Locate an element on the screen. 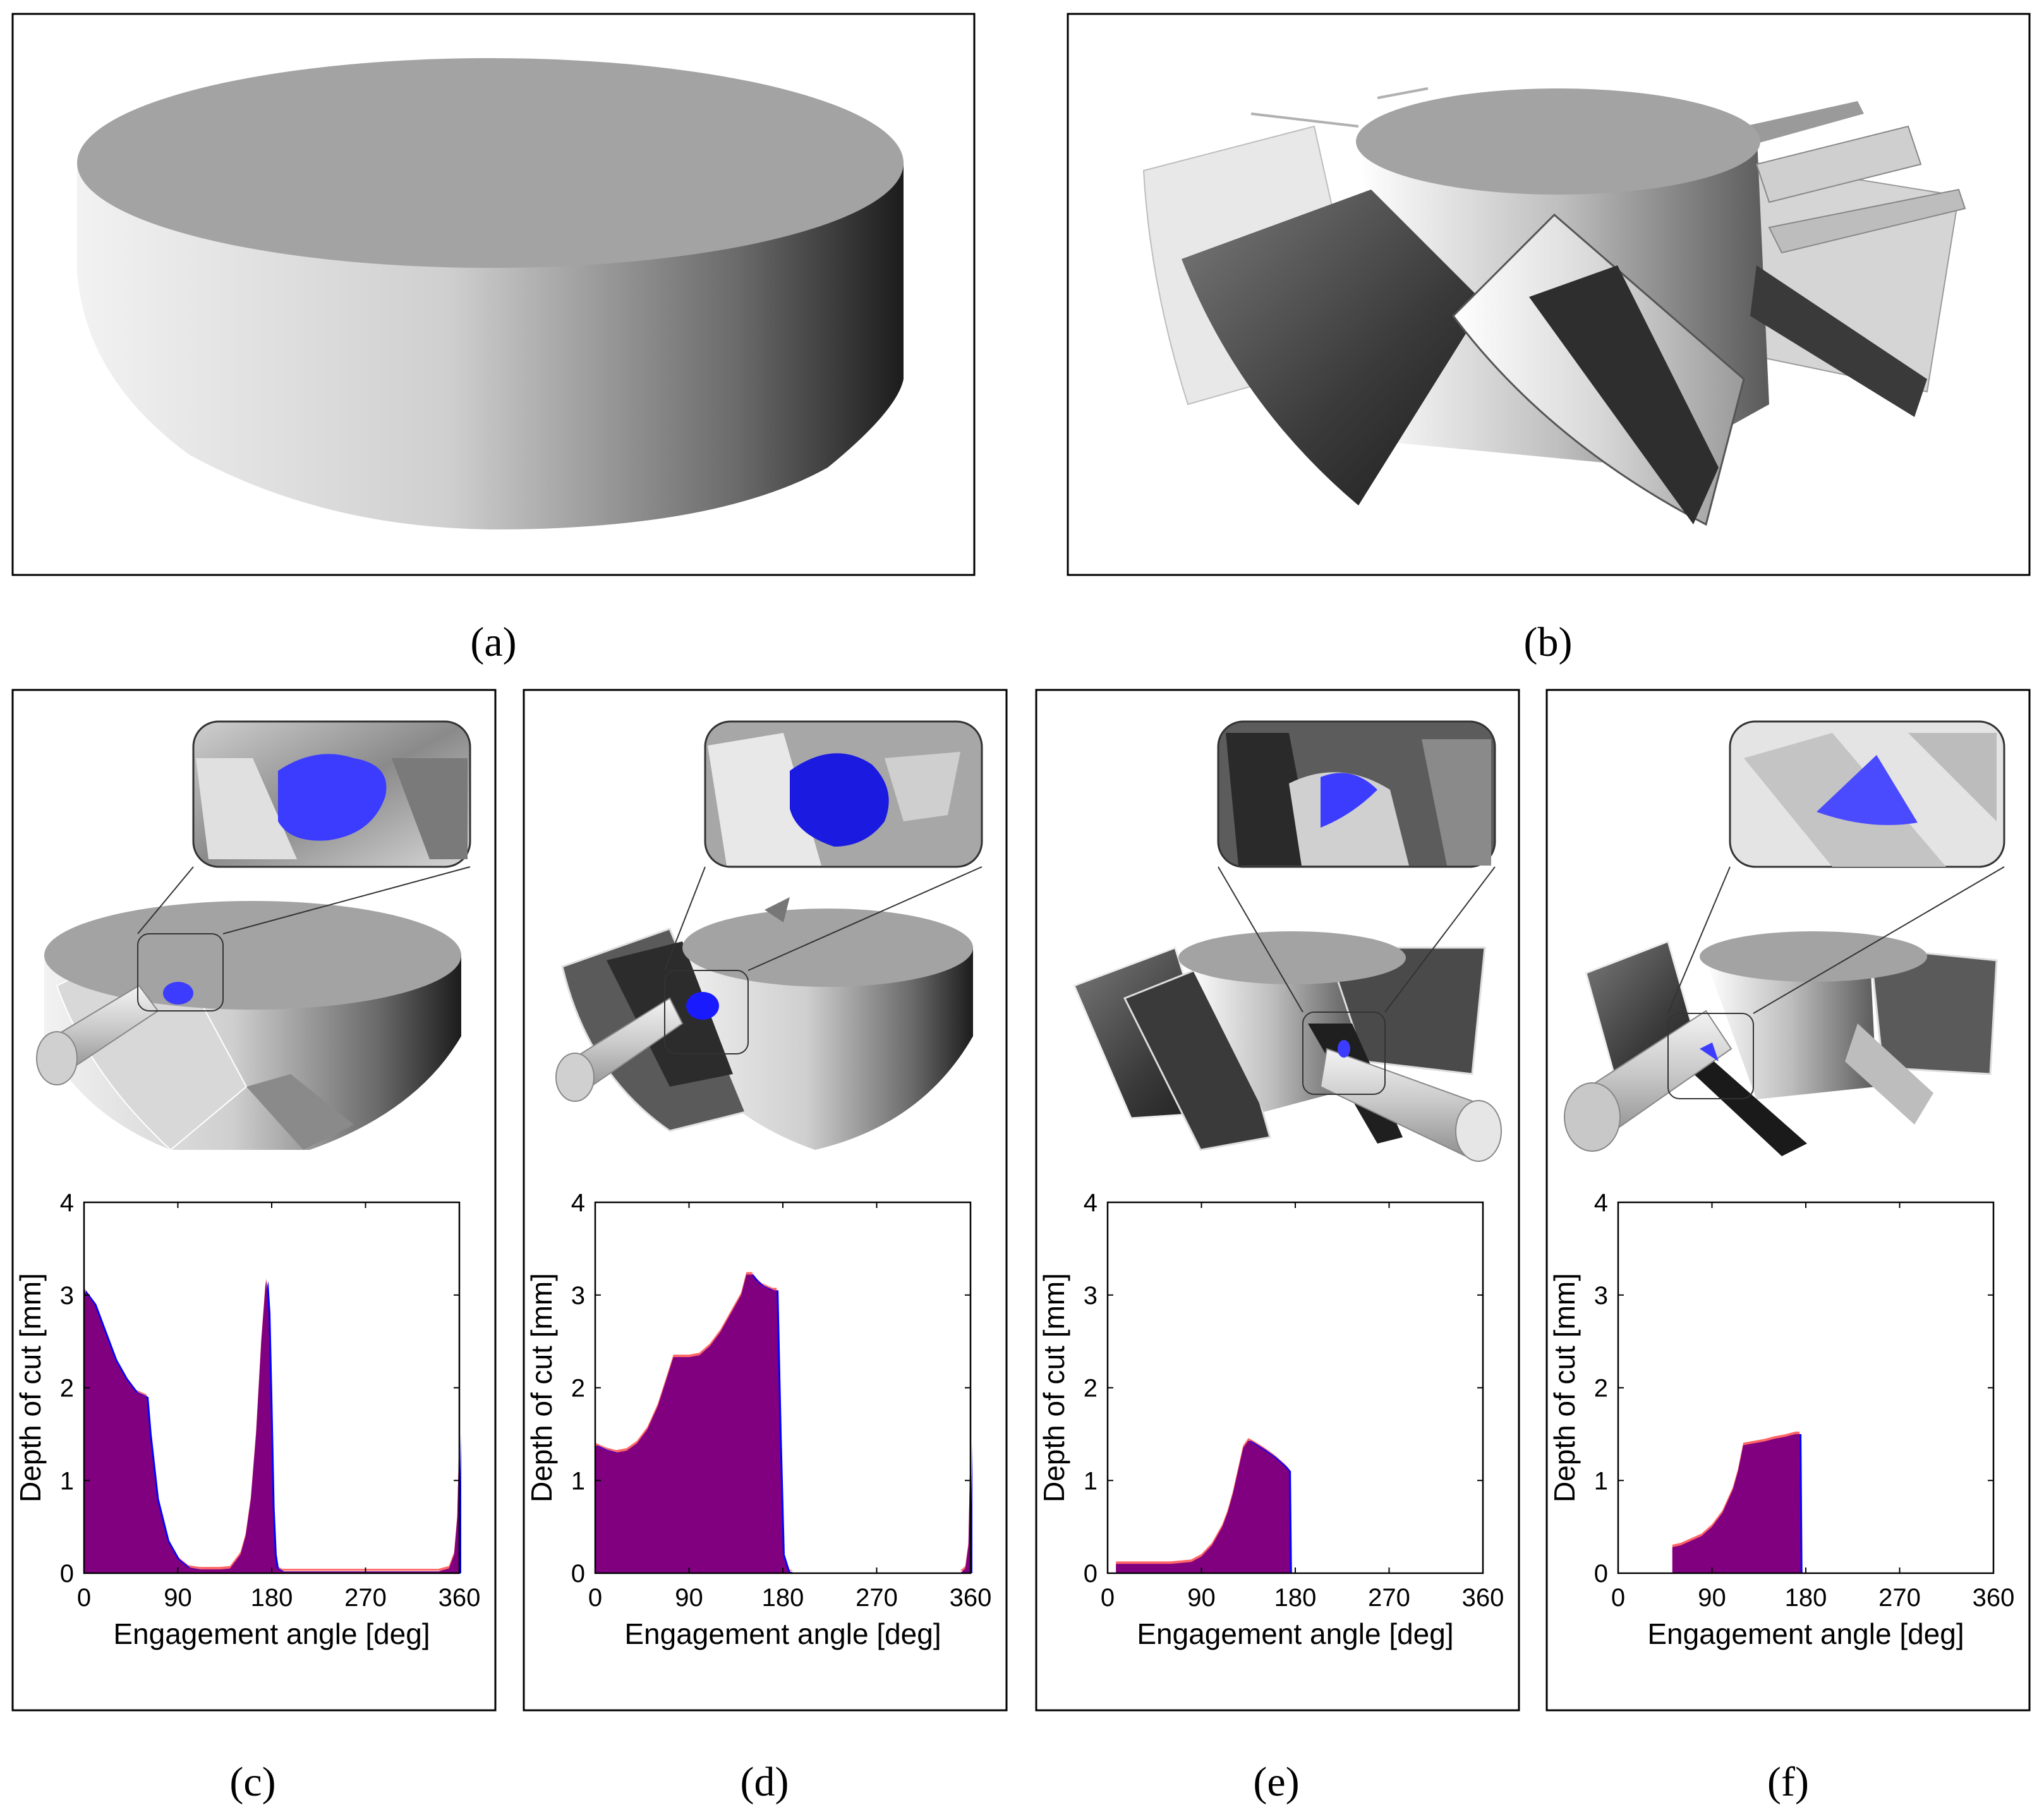  chart-f-xtick-label: 270 is located at coordinates (1899, 1598).